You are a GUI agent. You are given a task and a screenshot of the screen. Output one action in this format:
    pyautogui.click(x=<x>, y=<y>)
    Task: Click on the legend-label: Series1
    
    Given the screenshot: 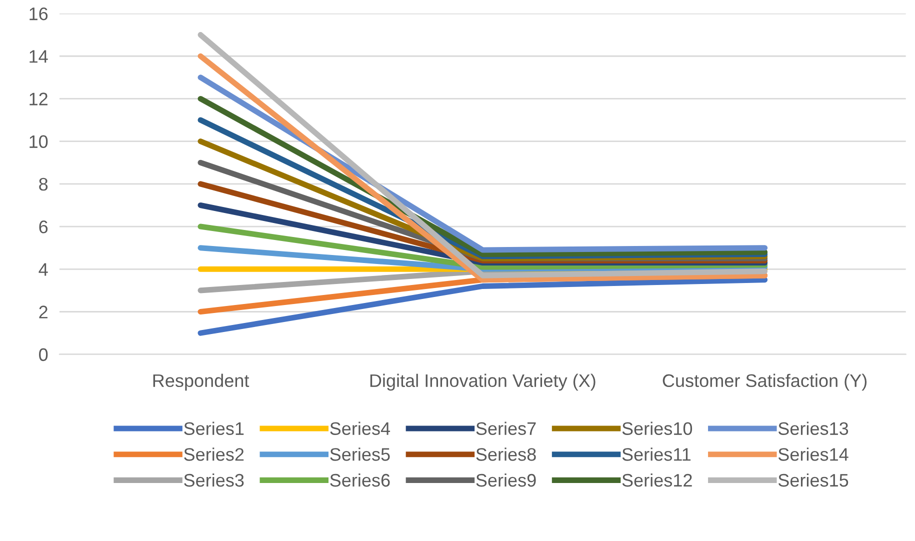 What is the action you would take?
    pyautogui.click(x=214, y=428)
    